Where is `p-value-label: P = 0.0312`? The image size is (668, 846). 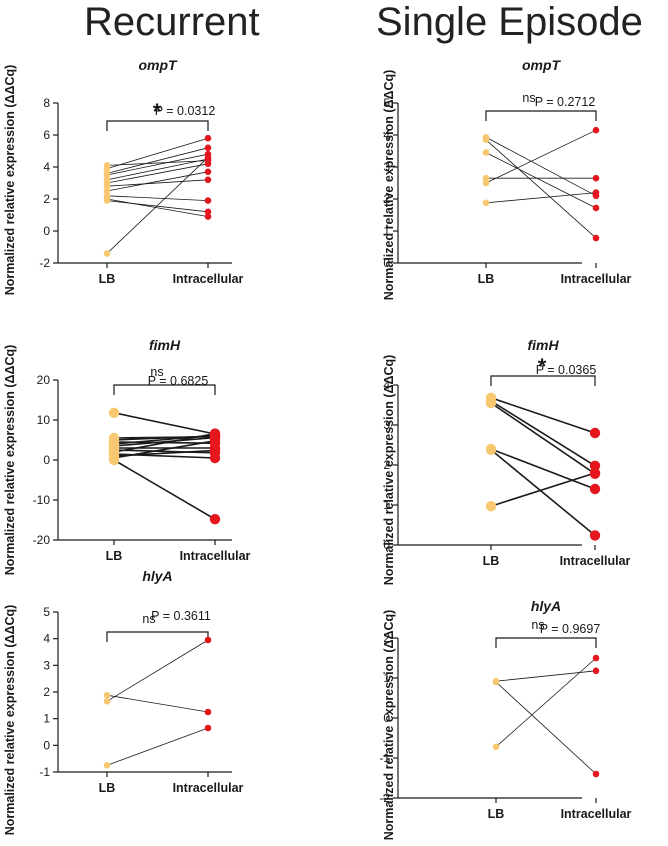
p-value-label: P = 0.0312 is located at coordinates (185, 111).